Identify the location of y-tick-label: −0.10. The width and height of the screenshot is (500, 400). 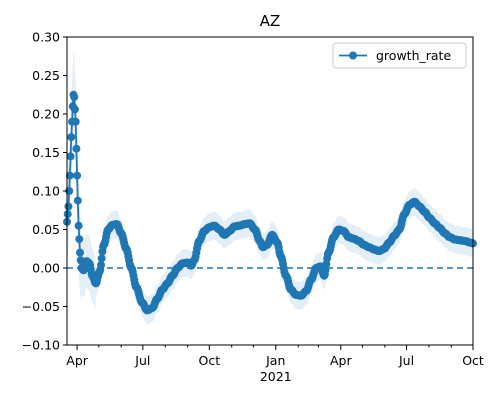
(41, 345).